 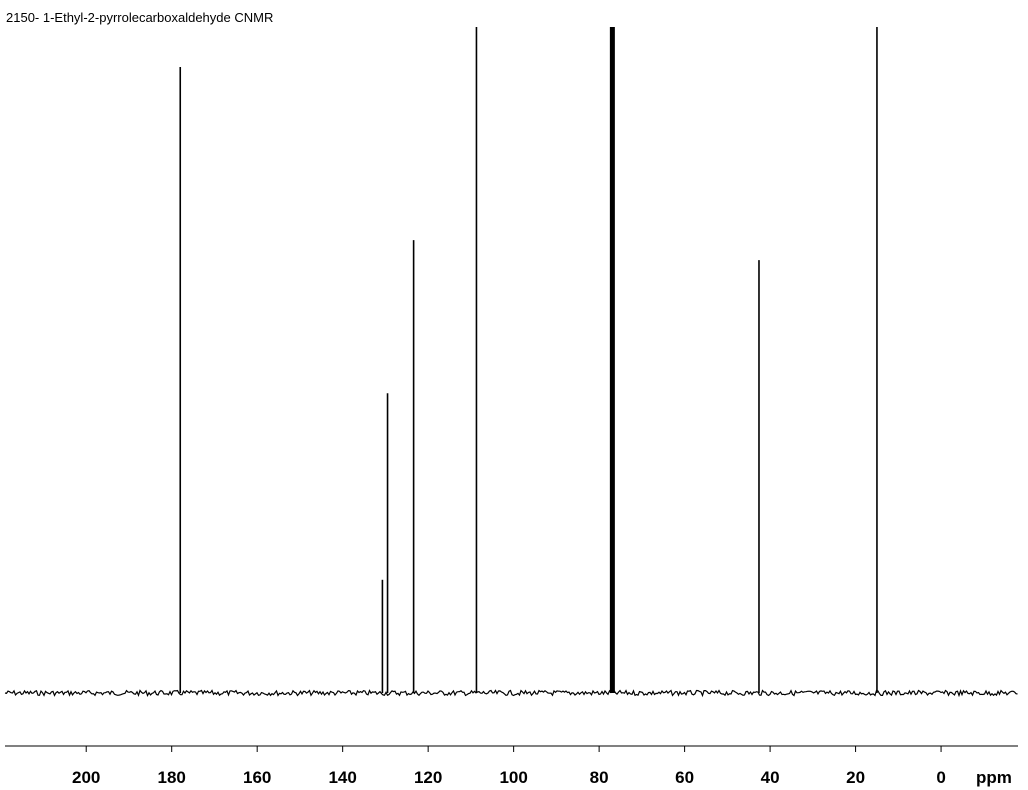 What do you see at coordinates (342, 777) in the screenshot?
I see `x-tick-label: 140` at bounding box center [342, 777].